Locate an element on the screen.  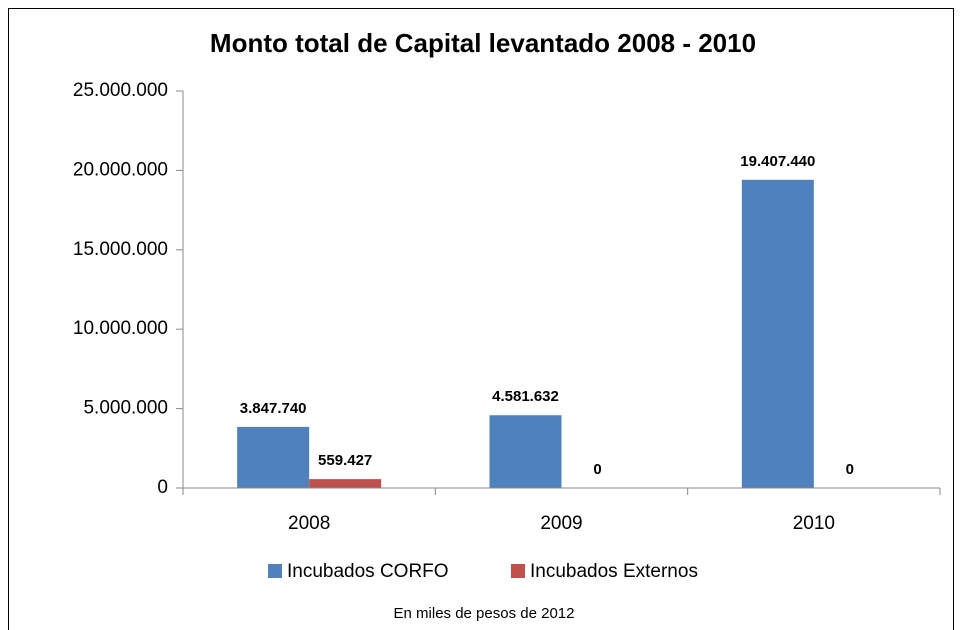
y-tick-label: 25.000.000 is located at coordinates (120, 90).